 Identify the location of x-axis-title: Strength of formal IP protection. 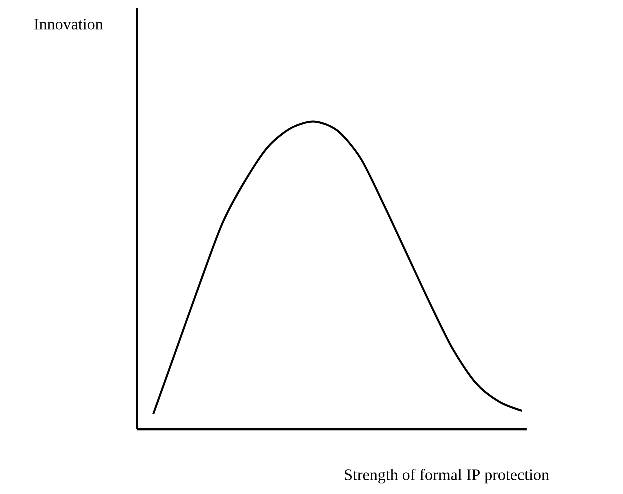
(447, 476).